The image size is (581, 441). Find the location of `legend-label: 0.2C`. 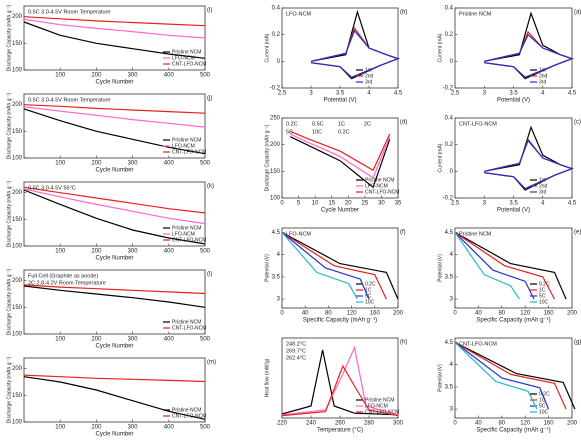

legend-label: 0.2C is located at coordinates (544, 394).